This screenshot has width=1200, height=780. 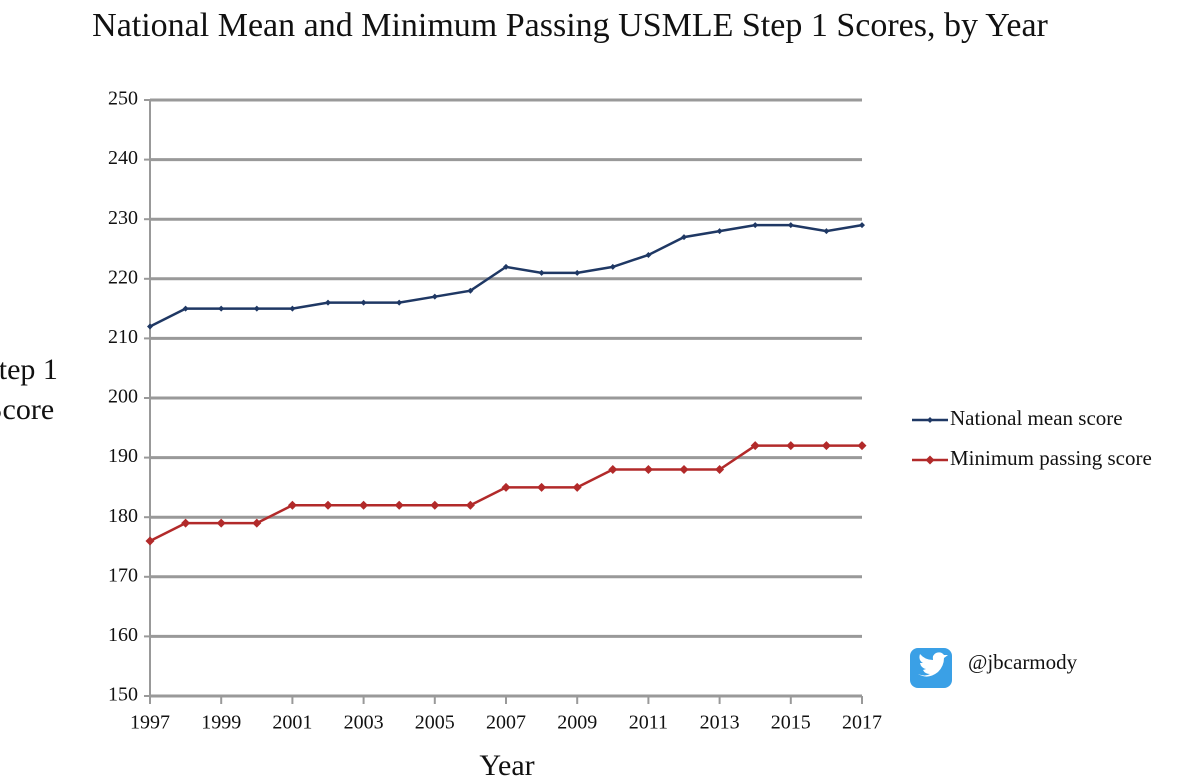 I want to click on y-tick-label: 250, so click(x=123, y=99).